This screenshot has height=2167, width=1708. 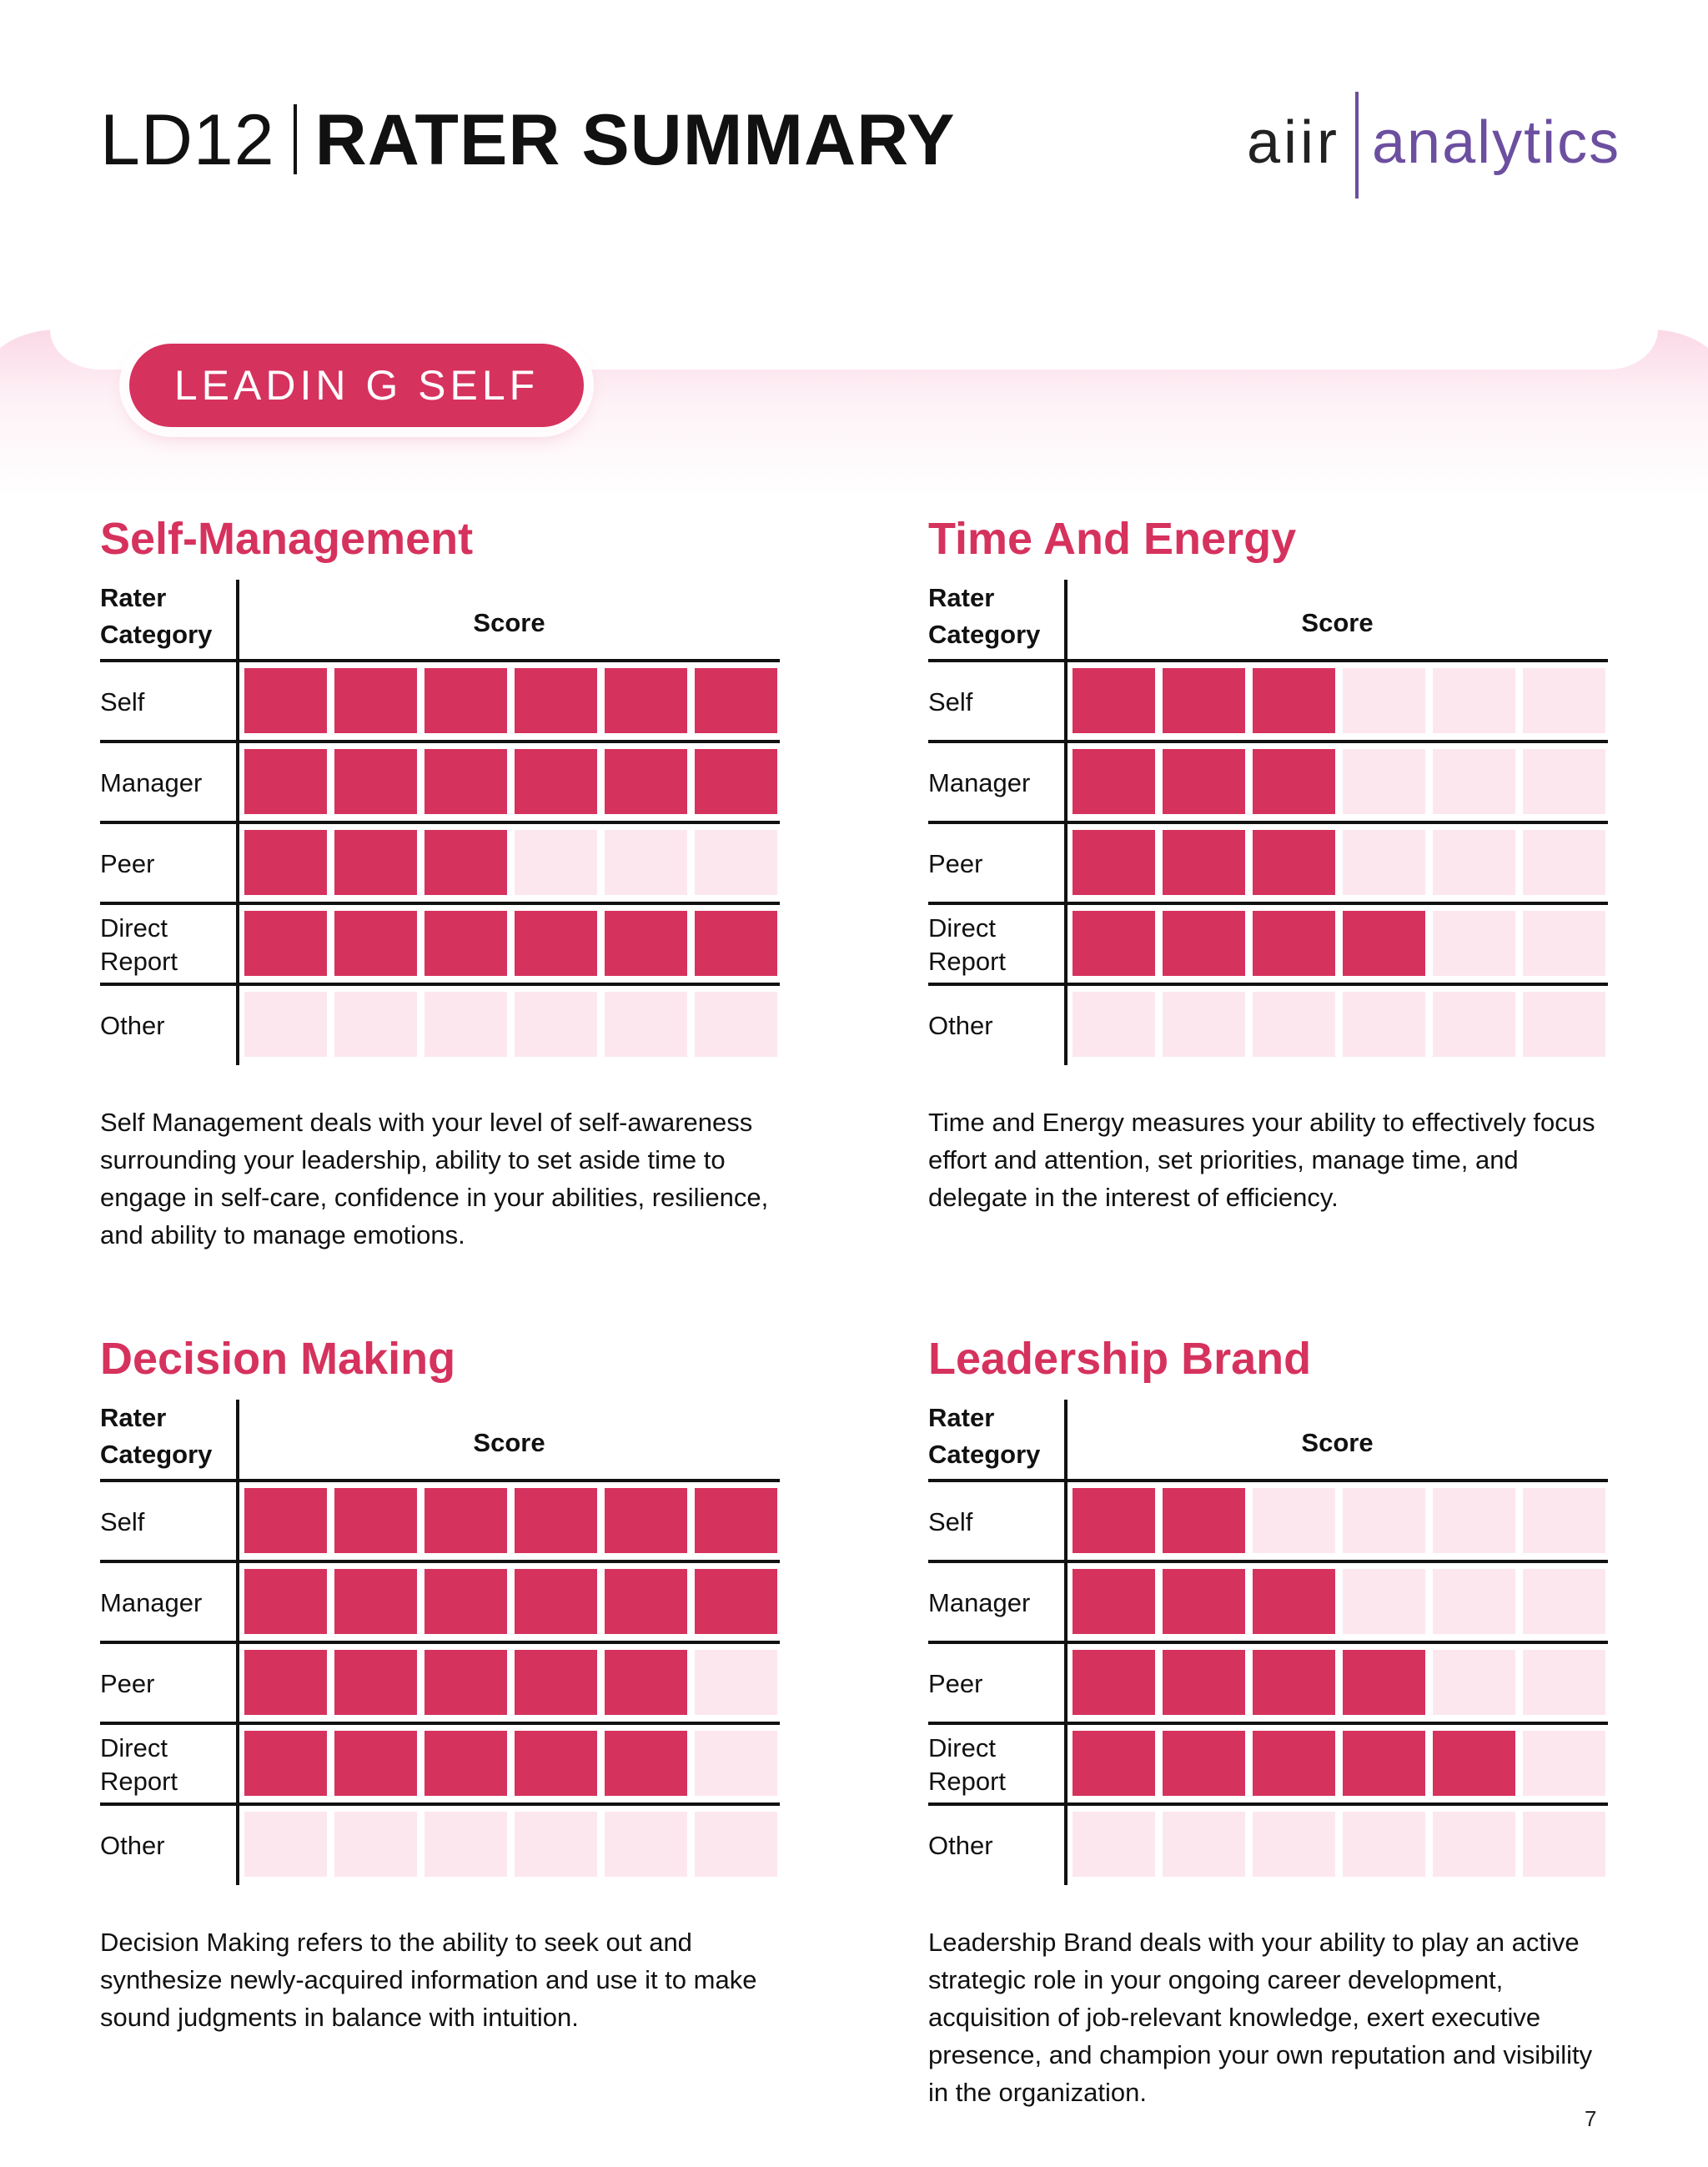 I want to click on section-heading: Decision Making, so click(x=278, y=1359).